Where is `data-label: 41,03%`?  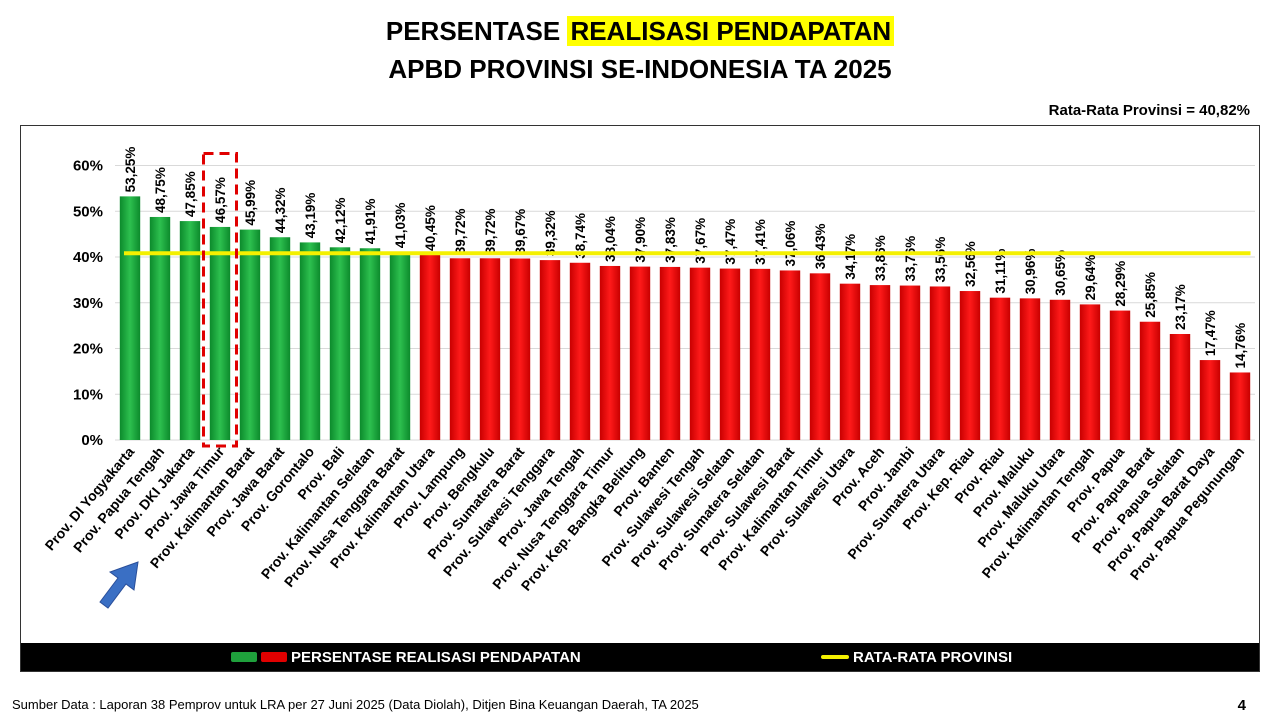 data-label: 41,03% is located at coordinates (400, 225).